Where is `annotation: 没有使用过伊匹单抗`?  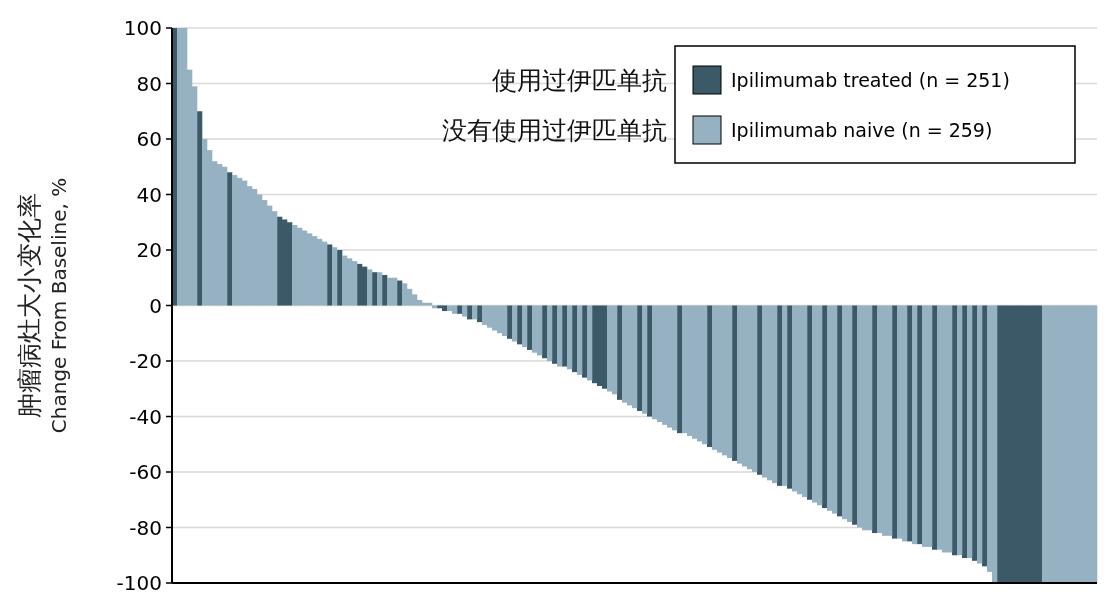 annotation: 没有使用过伊匹单抗 is located at coordinates (554, 130).